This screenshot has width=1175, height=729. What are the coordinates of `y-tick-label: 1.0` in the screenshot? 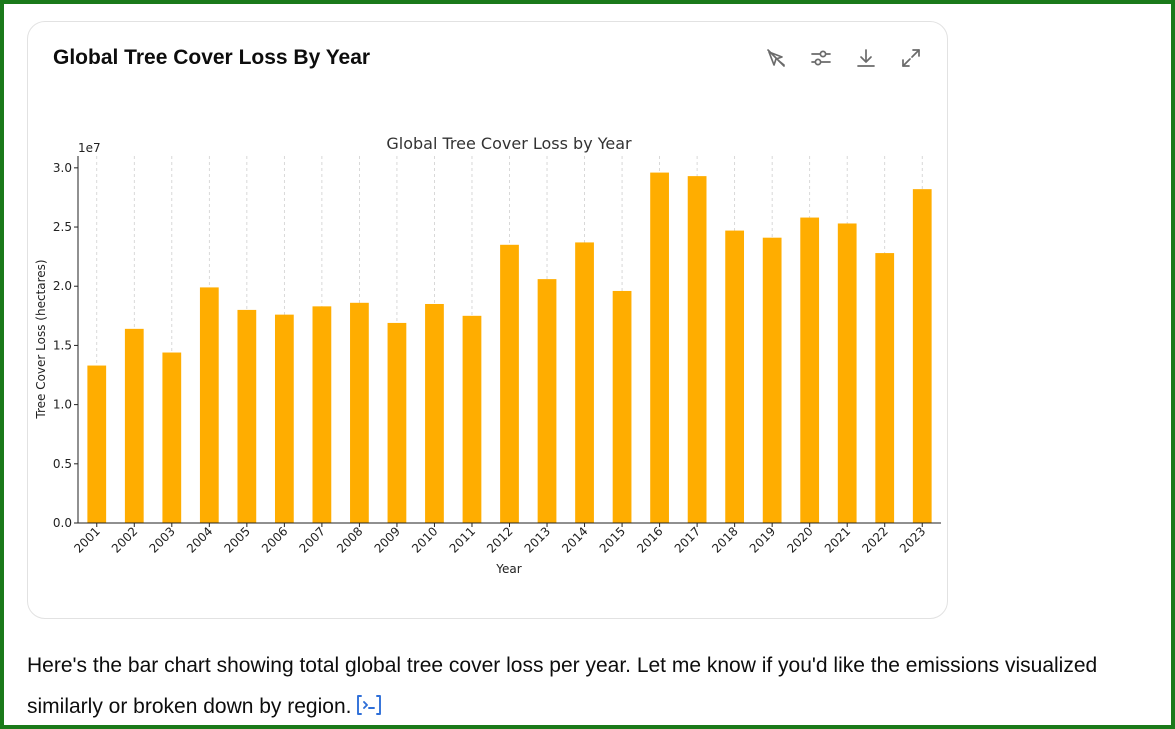 It's located at (62, 405).